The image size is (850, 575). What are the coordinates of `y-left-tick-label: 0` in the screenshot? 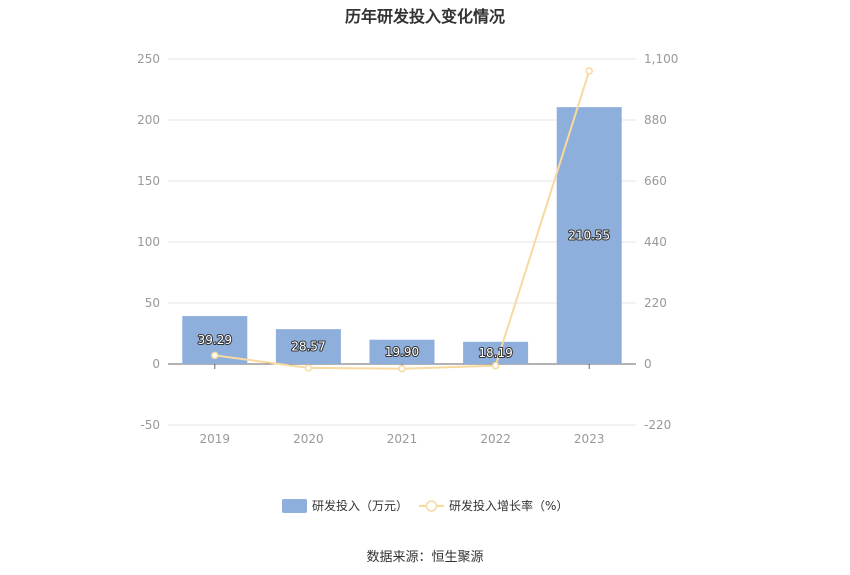 It's located at (156, 364).